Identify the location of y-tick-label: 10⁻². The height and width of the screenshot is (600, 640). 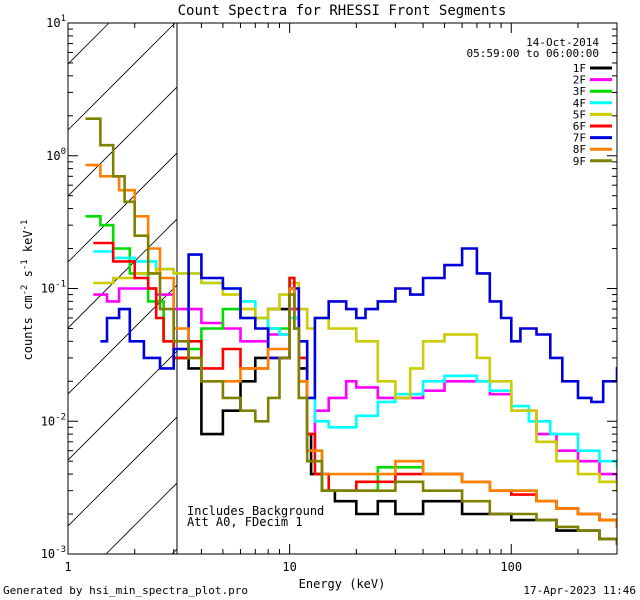
(53, 420).